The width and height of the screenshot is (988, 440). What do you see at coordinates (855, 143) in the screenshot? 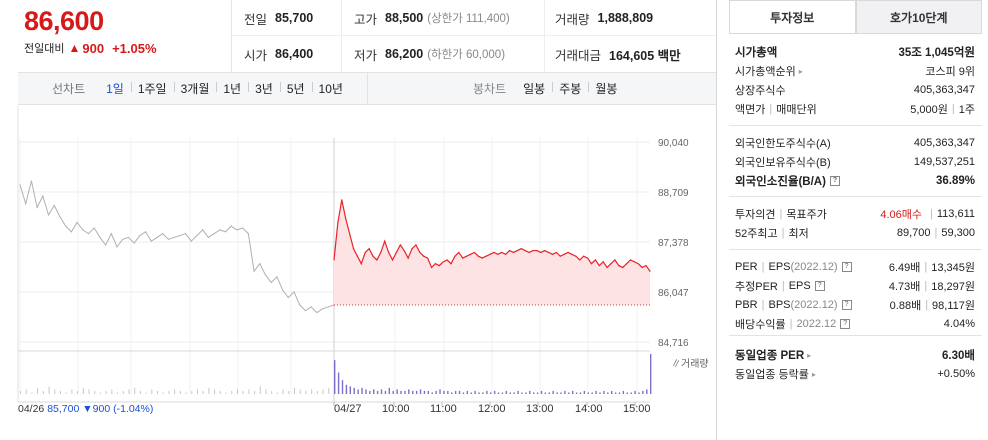
I see `foreign-limit-row: 외국인한도주식수(A) 405,363,347` at bounding box center [855, 143].